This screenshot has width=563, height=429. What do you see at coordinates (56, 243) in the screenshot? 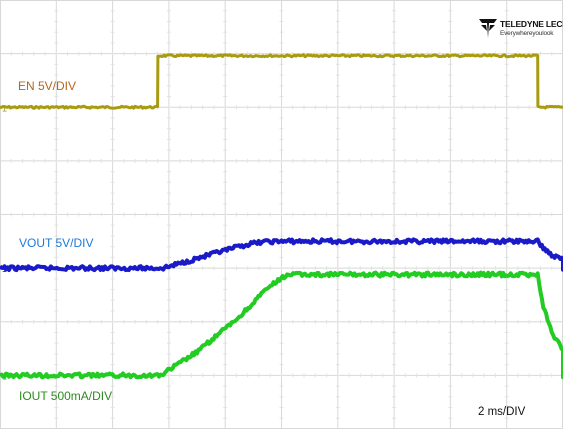
I see `vout-channel-label: VOUT 5V/DIV` at bounding box center [56, 243].